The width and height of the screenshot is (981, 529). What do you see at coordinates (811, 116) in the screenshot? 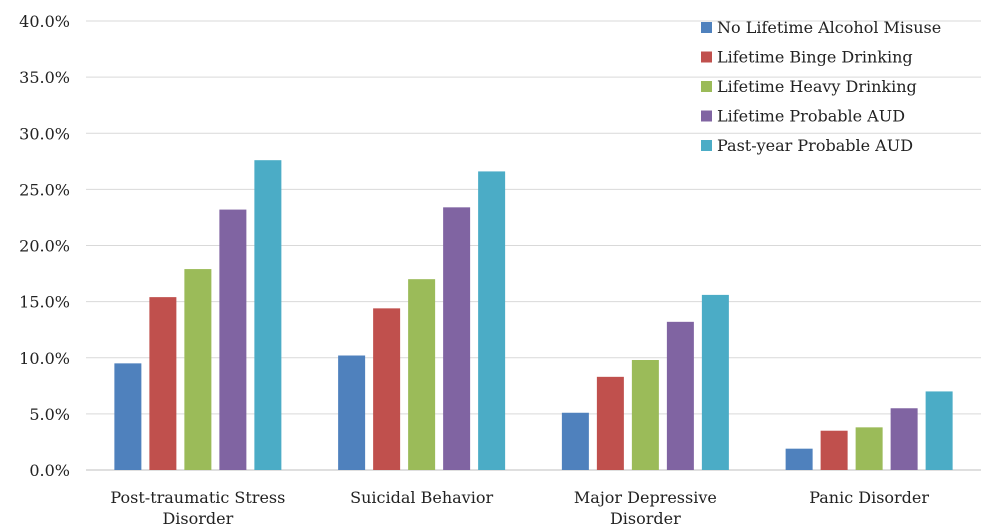
I see `legend-label: Lifetime Probable AUD` at bounding box center [811, 116].